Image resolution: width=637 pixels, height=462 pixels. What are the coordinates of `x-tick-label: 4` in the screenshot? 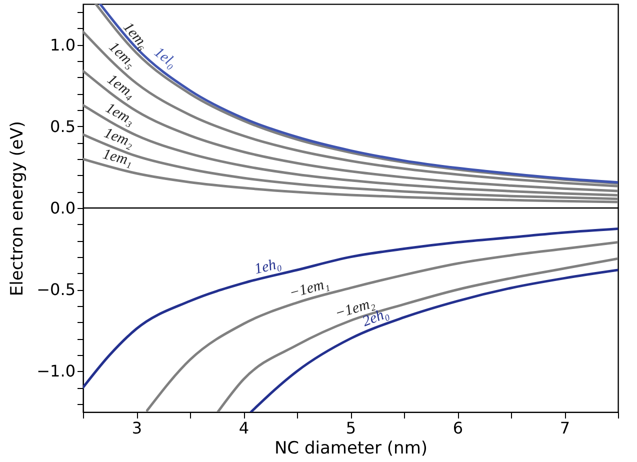 It's located at (244, 428).